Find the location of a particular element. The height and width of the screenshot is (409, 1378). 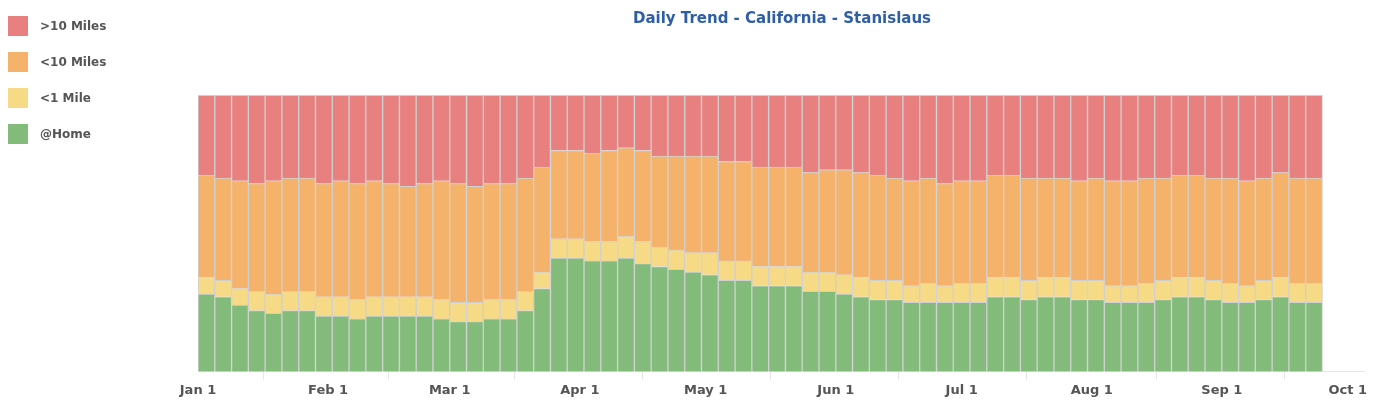

x-tick-label: Apr 1 is located at coordinates (580, 389).